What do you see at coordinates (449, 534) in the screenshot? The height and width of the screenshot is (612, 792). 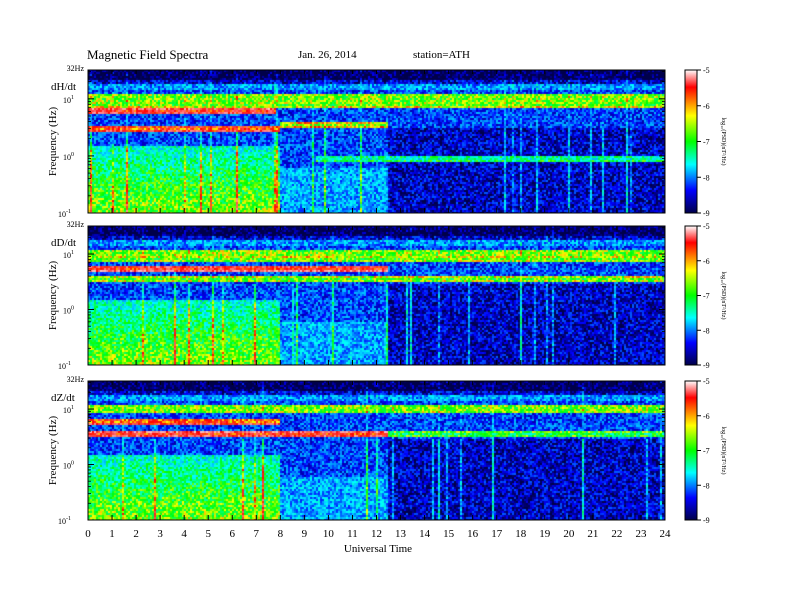 I see `x-tick-label: 15` at bounding box center [449, 534].